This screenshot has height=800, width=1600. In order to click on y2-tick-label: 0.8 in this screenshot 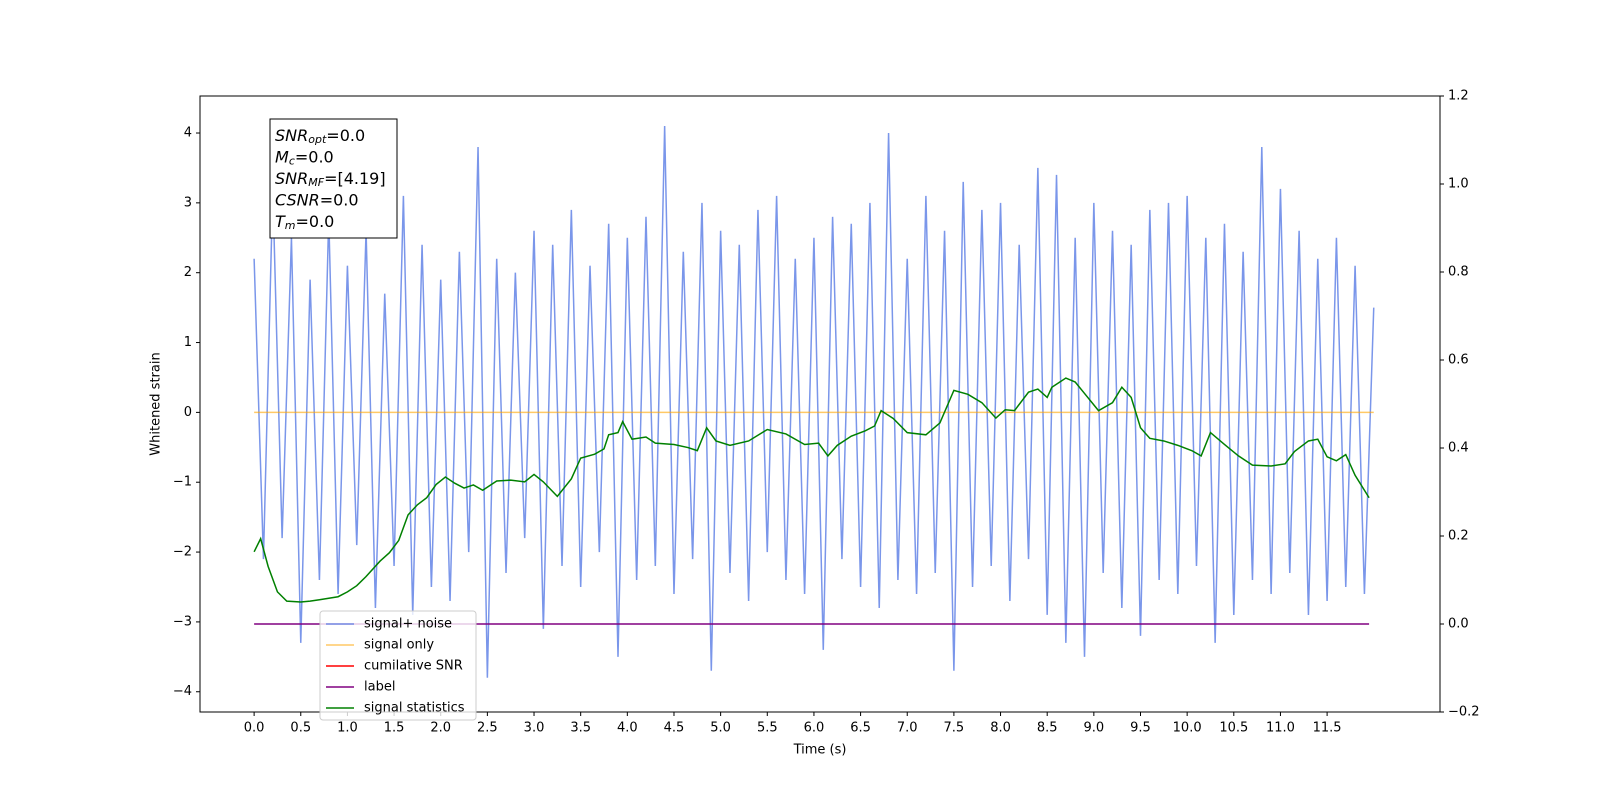, I will do `click(1458, 272)`.